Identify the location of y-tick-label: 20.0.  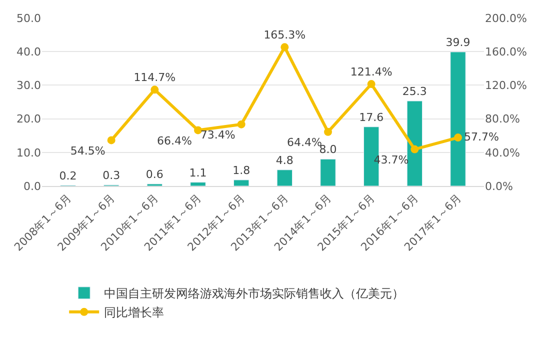
(28, 119).